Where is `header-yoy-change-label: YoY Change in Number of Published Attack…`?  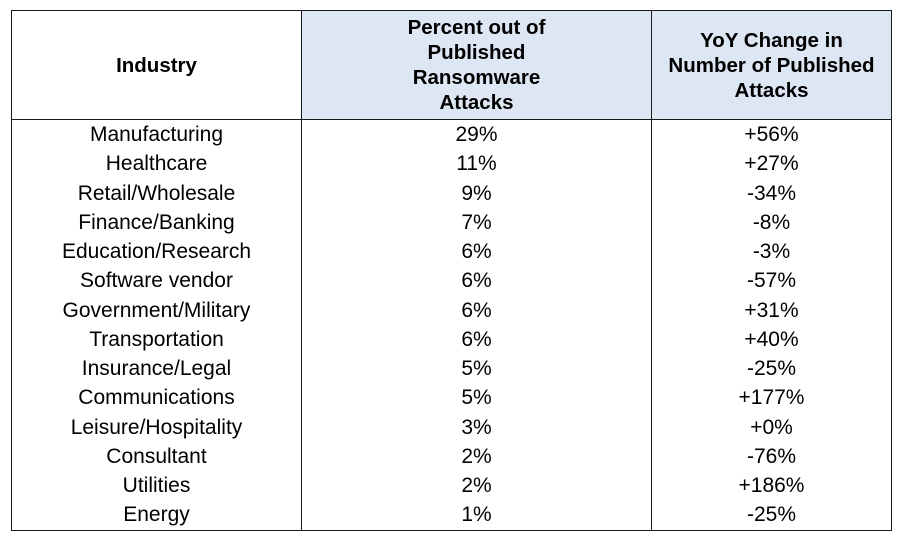 header-yoy-change-label: YoY Change in Number of Published Attack… is located at coordinates (771, 65).